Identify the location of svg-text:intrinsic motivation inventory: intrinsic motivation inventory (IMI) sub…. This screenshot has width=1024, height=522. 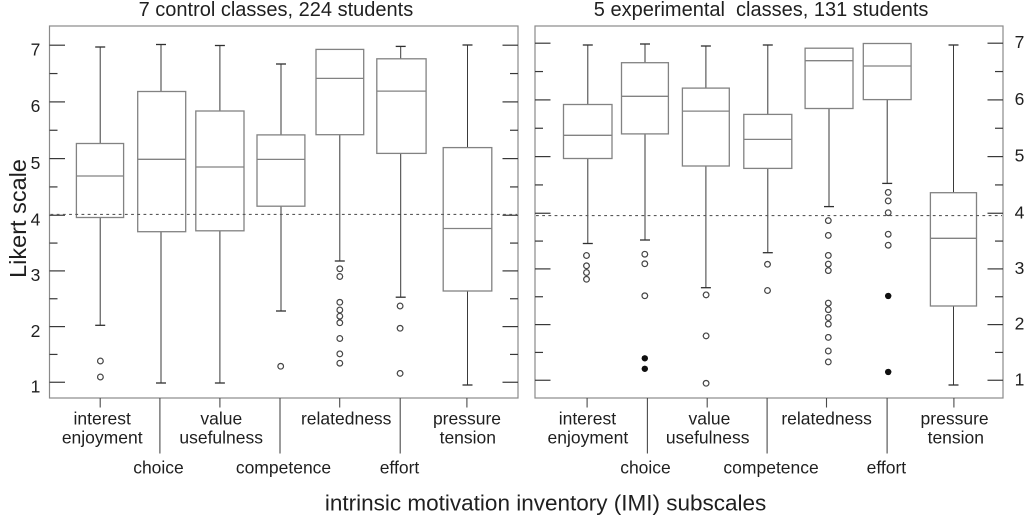
(545, 503).